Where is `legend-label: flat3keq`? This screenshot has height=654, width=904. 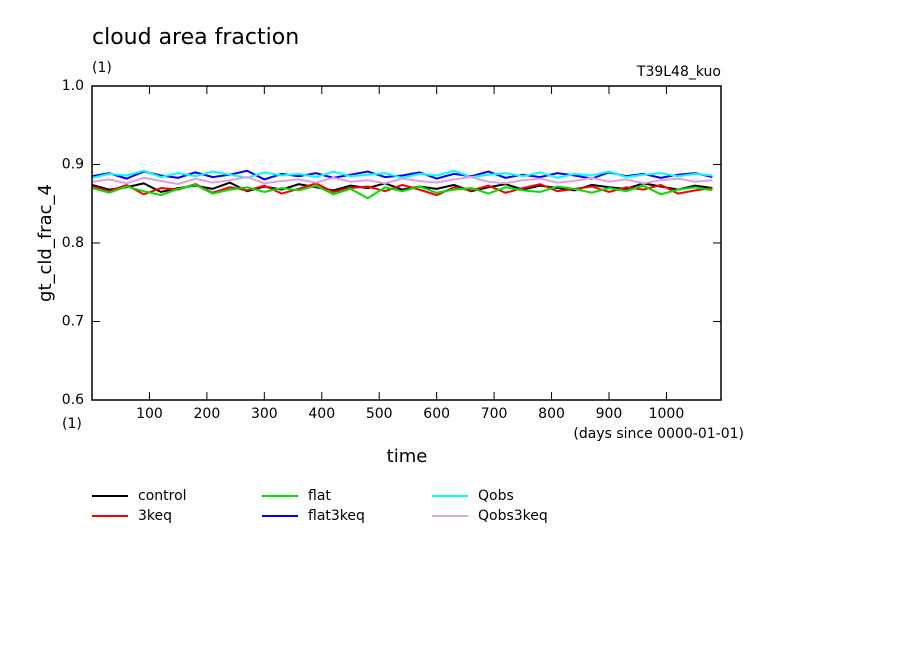
legend-label: flat3keq is located at coordinates (336, 516).